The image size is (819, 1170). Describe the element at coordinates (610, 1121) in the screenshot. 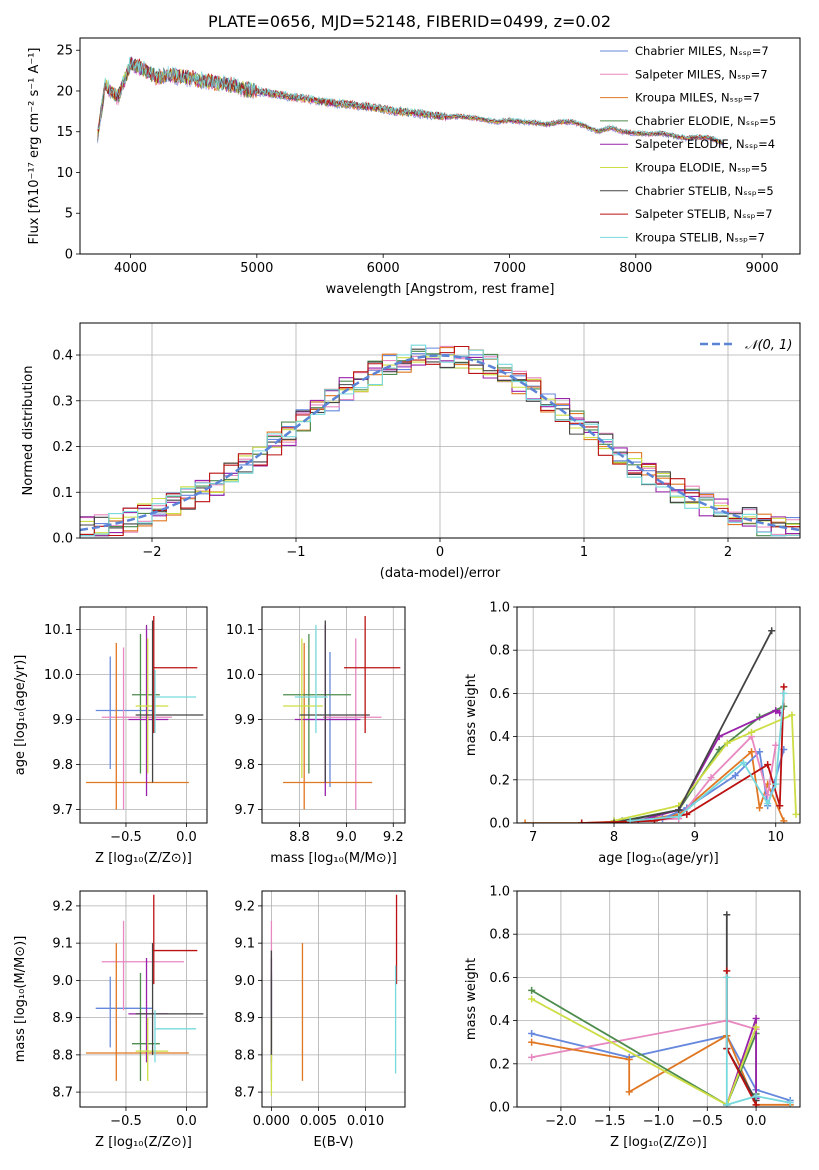

I see `x-tick-label: −1.5` at that location.